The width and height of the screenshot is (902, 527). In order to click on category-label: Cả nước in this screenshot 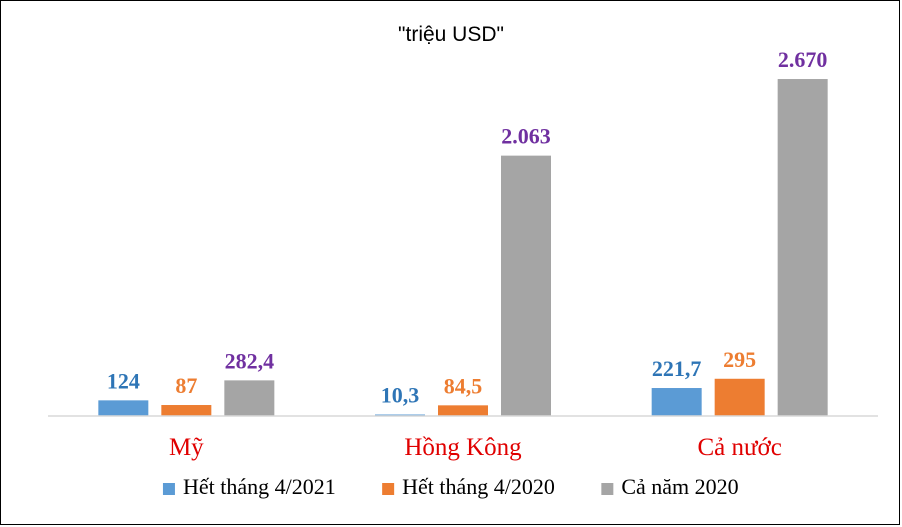, I will do `click(739, 447)`.